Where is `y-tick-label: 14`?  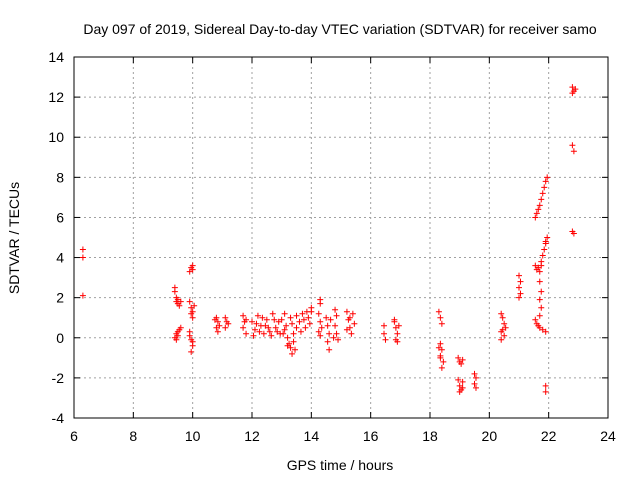 y-tick-label: 14 is located at coordinates (56, 57).